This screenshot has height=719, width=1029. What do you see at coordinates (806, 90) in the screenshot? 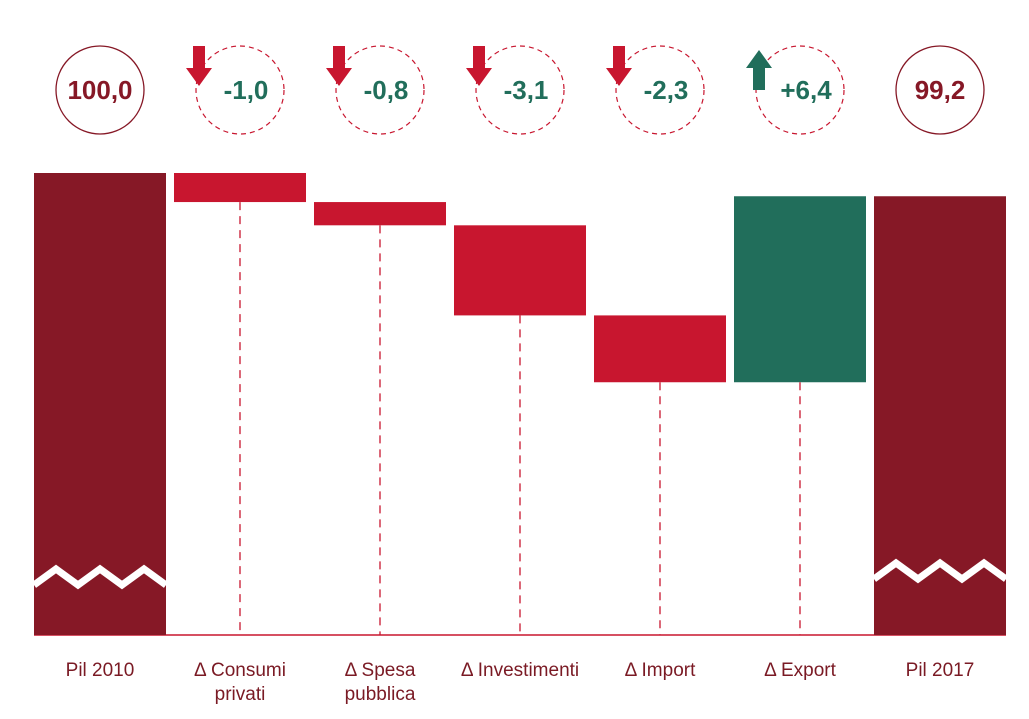
I see `value-label-export: +6,4` at bounding box center [806, 90].